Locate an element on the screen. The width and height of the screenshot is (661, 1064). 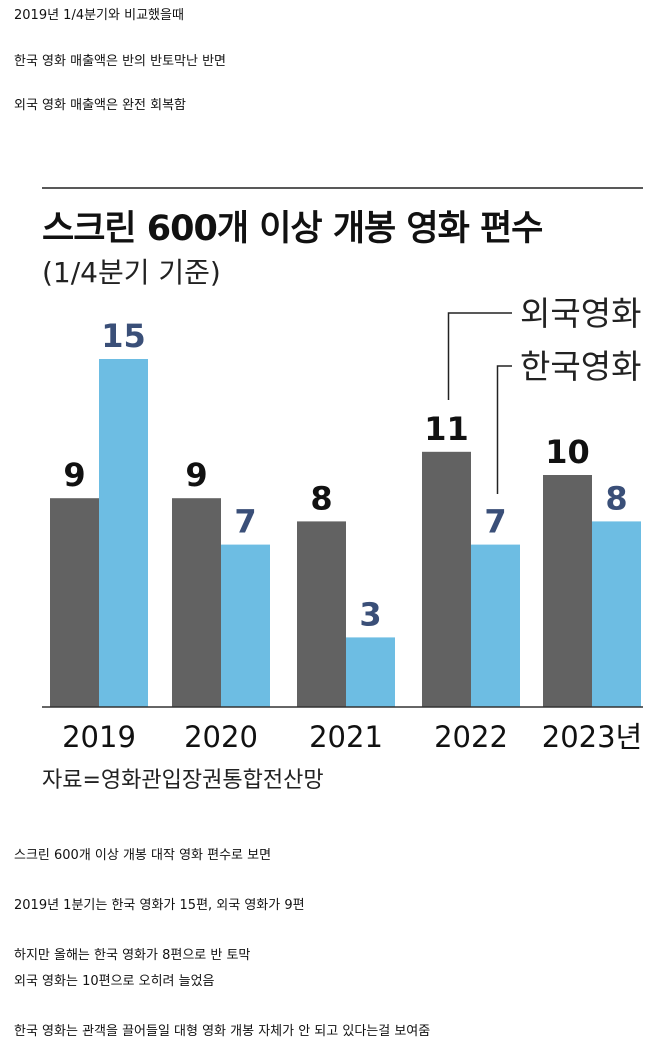
bar-foreign-2023년 is located at coordinates (567, 591).